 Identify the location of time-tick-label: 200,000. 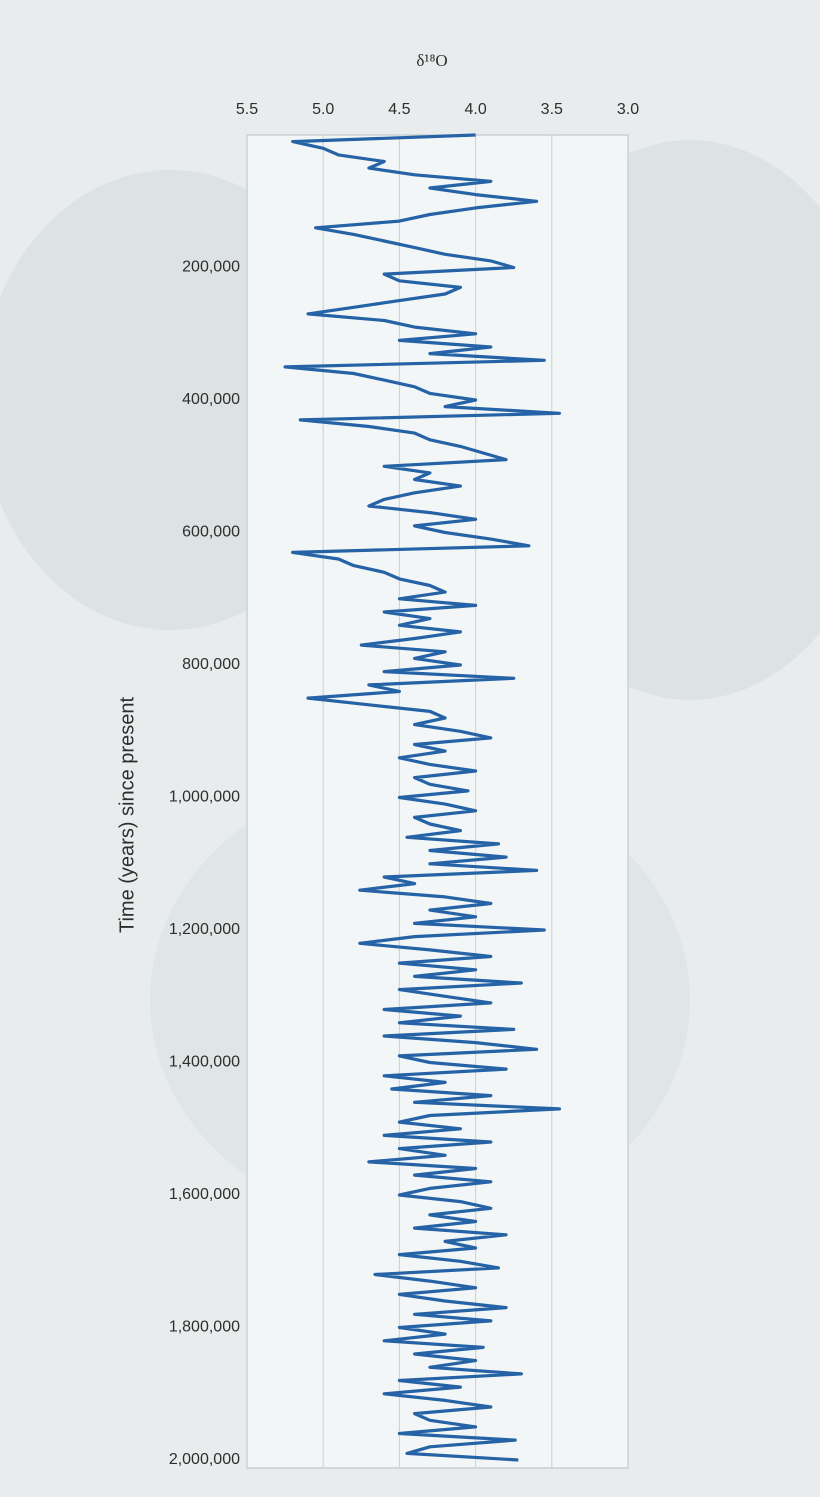
(211, 267).